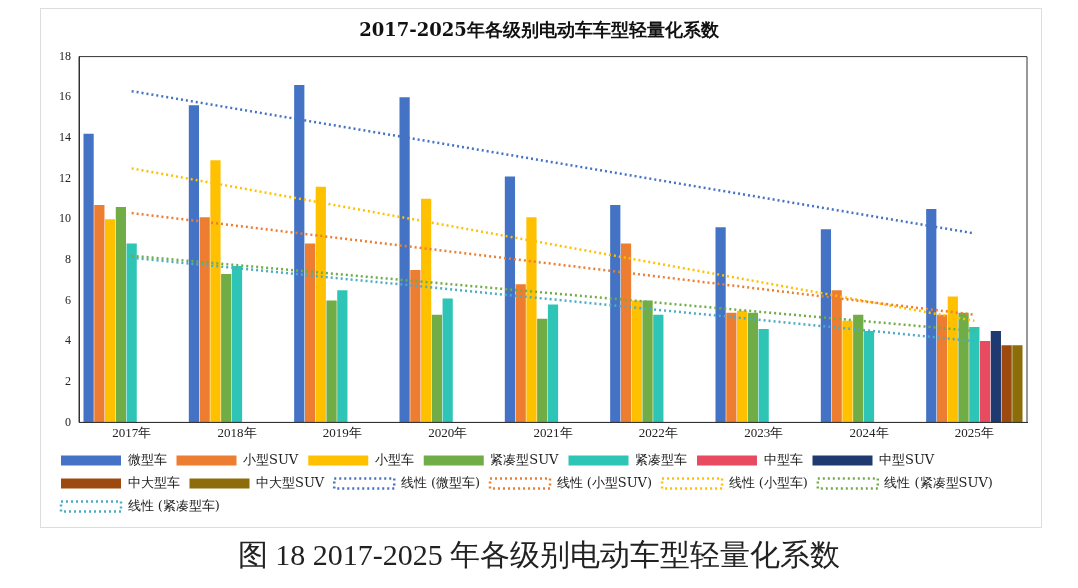  Describe the element at coordinates (539, 555) in the screenshot. I see `caption: 图 18 2017-2025 年各级别电动车型轻量化系数` at that location.